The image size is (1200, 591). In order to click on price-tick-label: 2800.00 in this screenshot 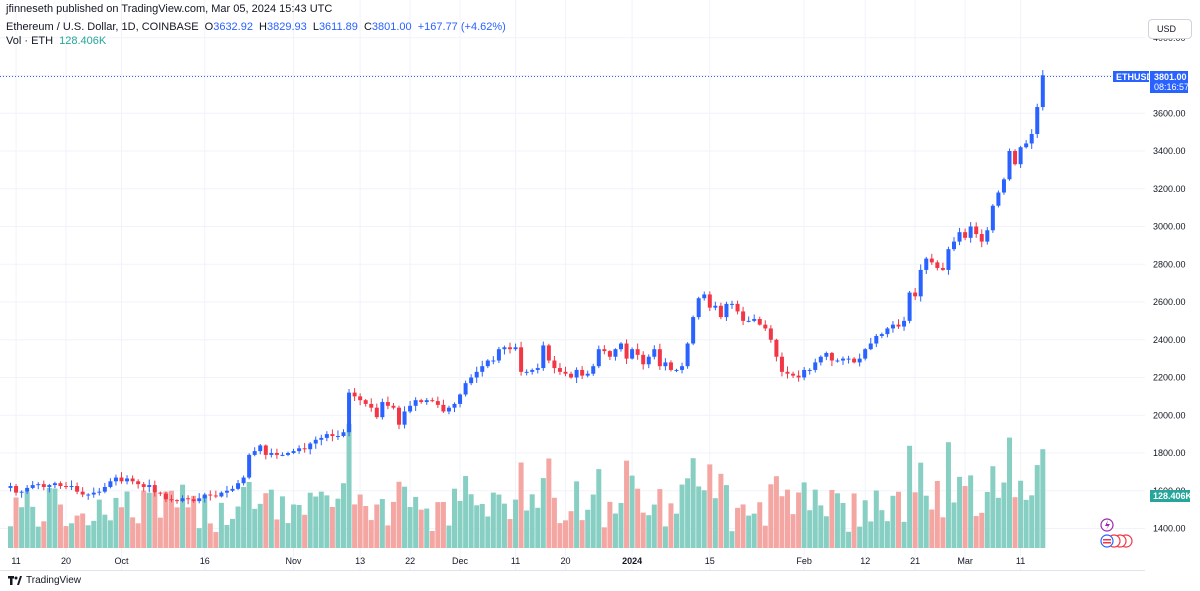, I will do `click(1169, 264)`.